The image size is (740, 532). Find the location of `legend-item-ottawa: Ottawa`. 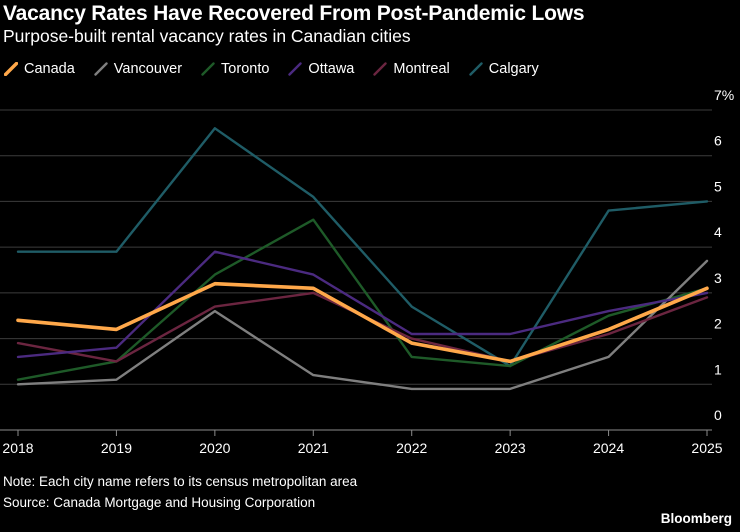

legend-item-ottawa: Ottawa is located at coordinates (321, 69).